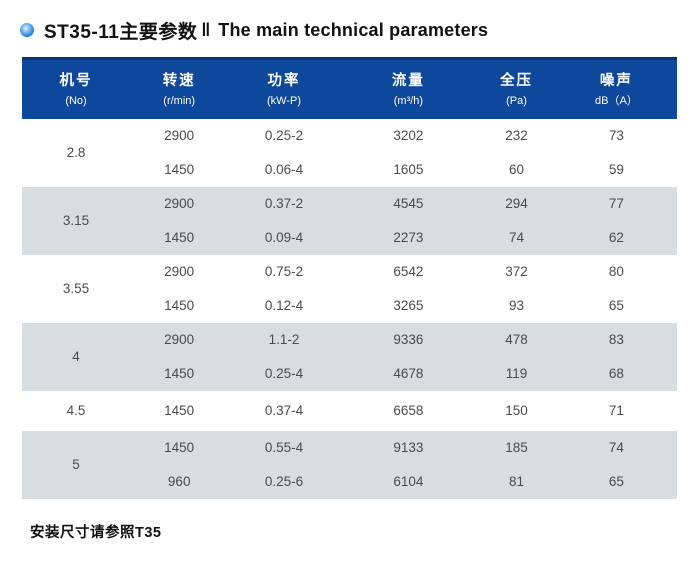  What do you see at coordinates (408, 339) in the screenshot?
I see `flow-cell: 9336` at bounding box center [408, 339].